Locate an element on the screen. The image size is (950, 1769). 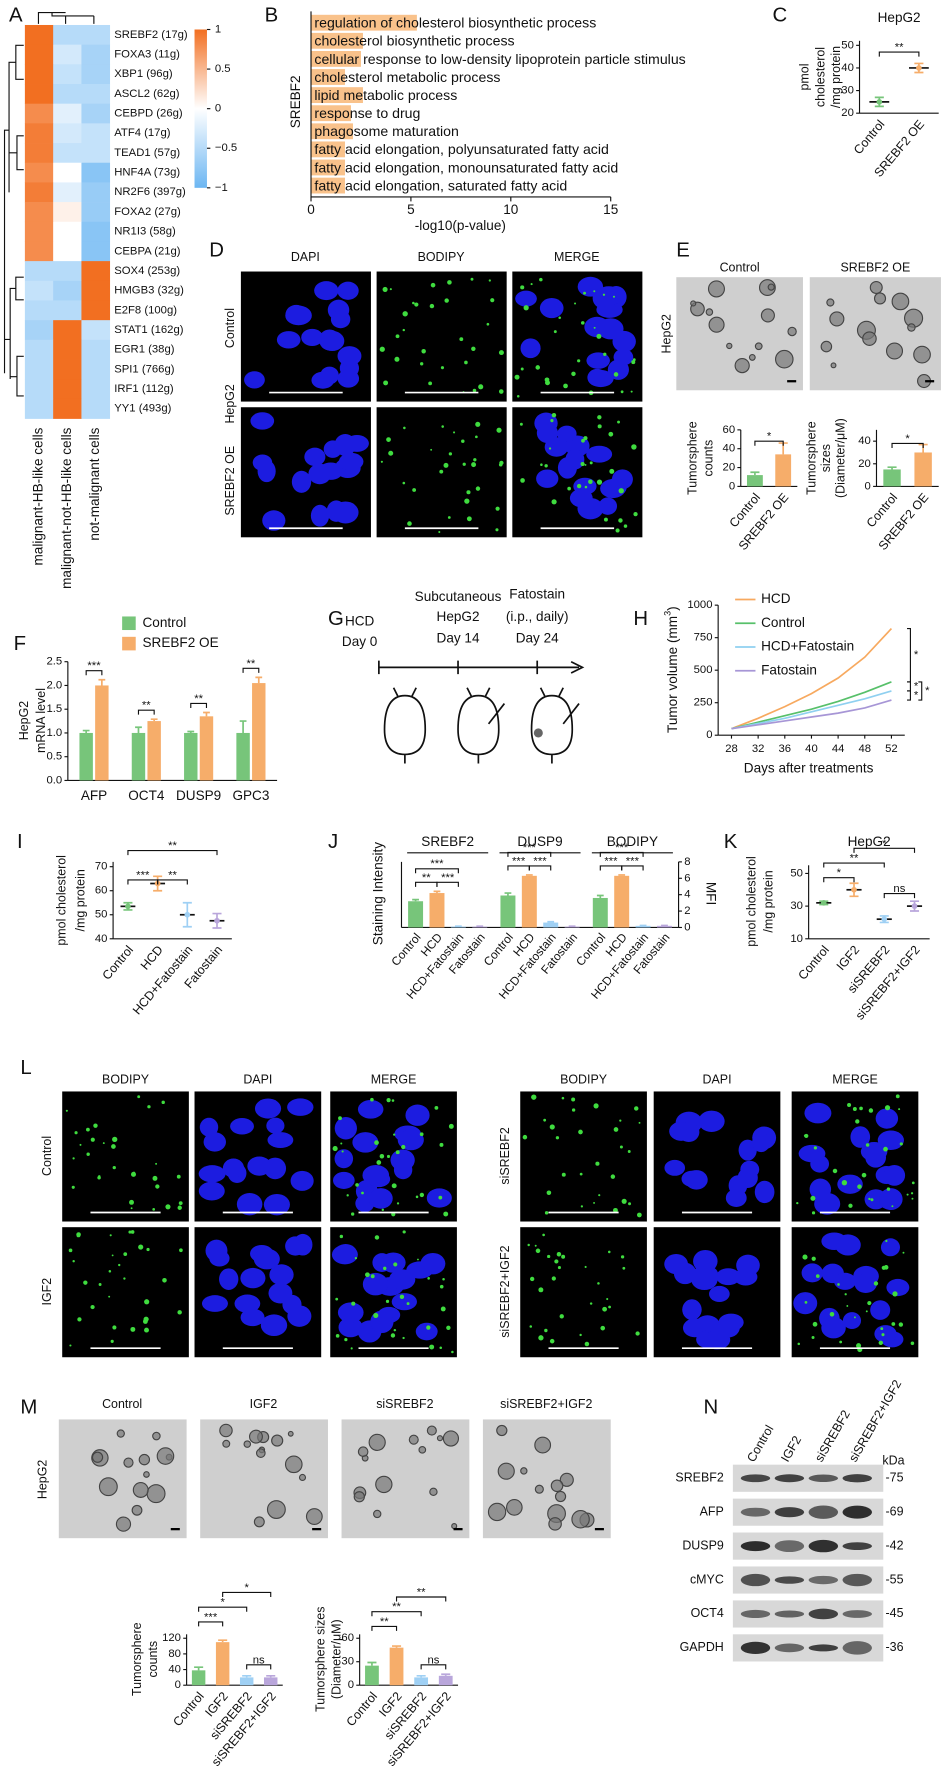
mean-point is located at coordinates (879, 102).